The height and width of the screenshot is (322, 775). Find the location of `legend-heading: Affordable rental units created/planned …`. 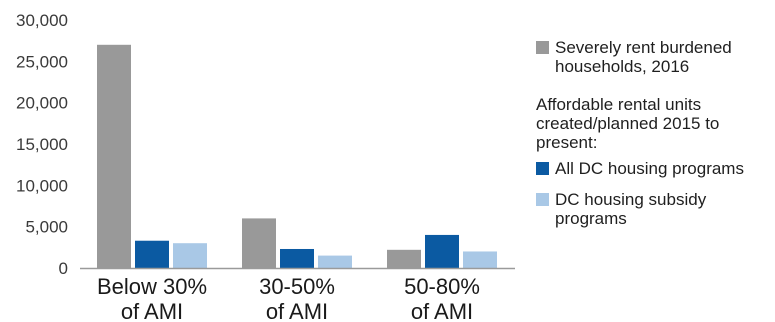

legend-heading: Affordable rental units created/planned … is located at coordinates (628, 123).